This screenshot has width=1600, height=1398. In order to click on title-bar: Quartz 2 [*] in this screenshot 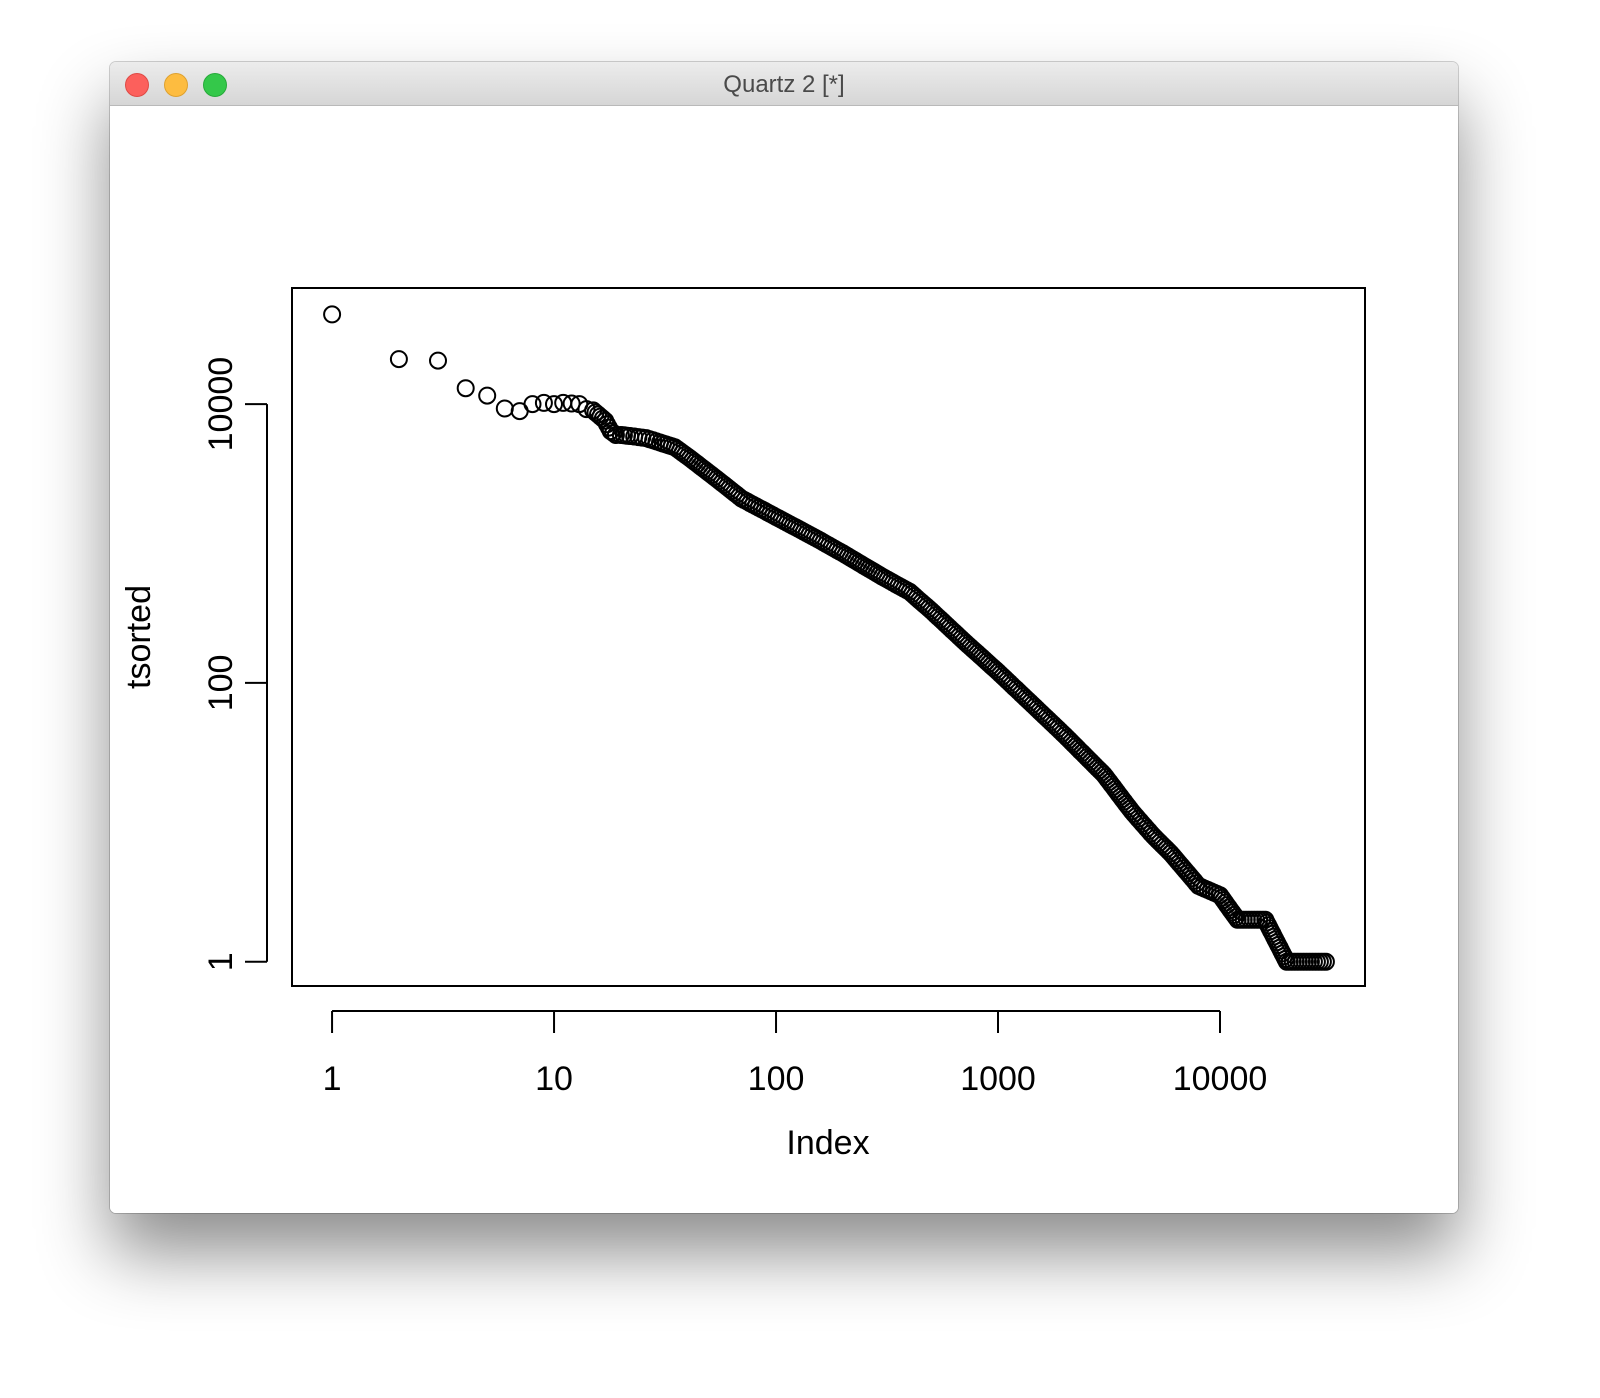, I will do `click(784, 84)`.